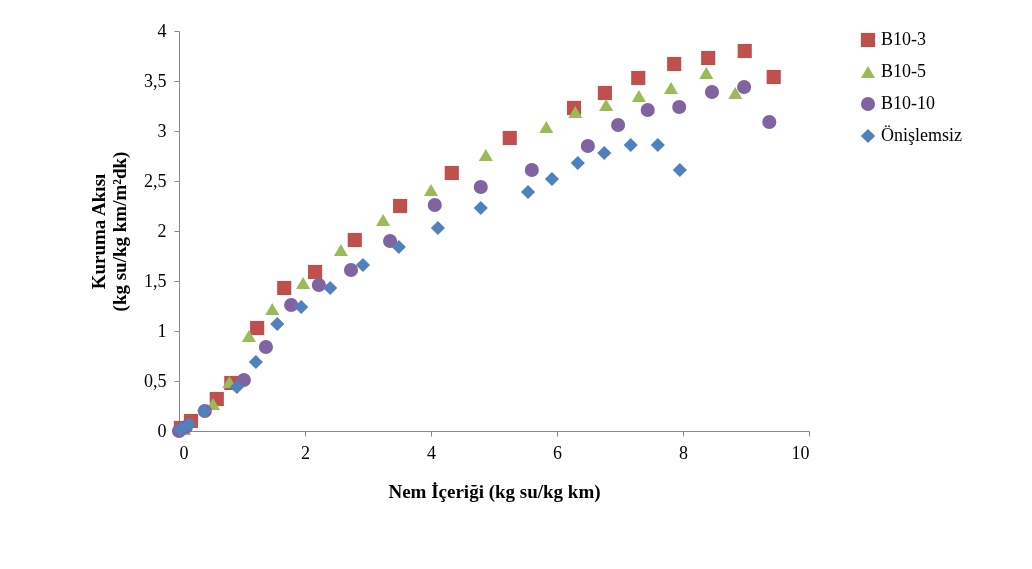  Describe the element at coordinates (184, 452) in the screenshot. I see `x-tick-label: 0` at that location.